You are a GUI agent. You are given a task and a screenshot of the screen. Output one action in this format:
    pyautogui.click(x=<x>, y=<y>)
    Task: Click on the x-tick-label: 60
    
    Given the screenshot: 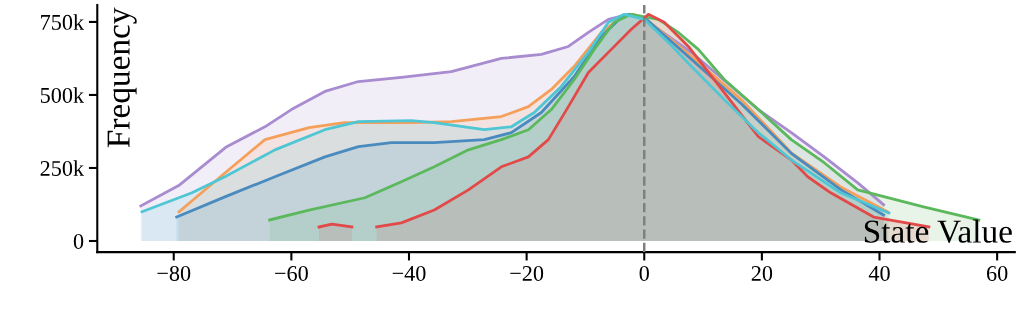 What is the action you would take?
    pyautogui.click(x=997, y=273)
    